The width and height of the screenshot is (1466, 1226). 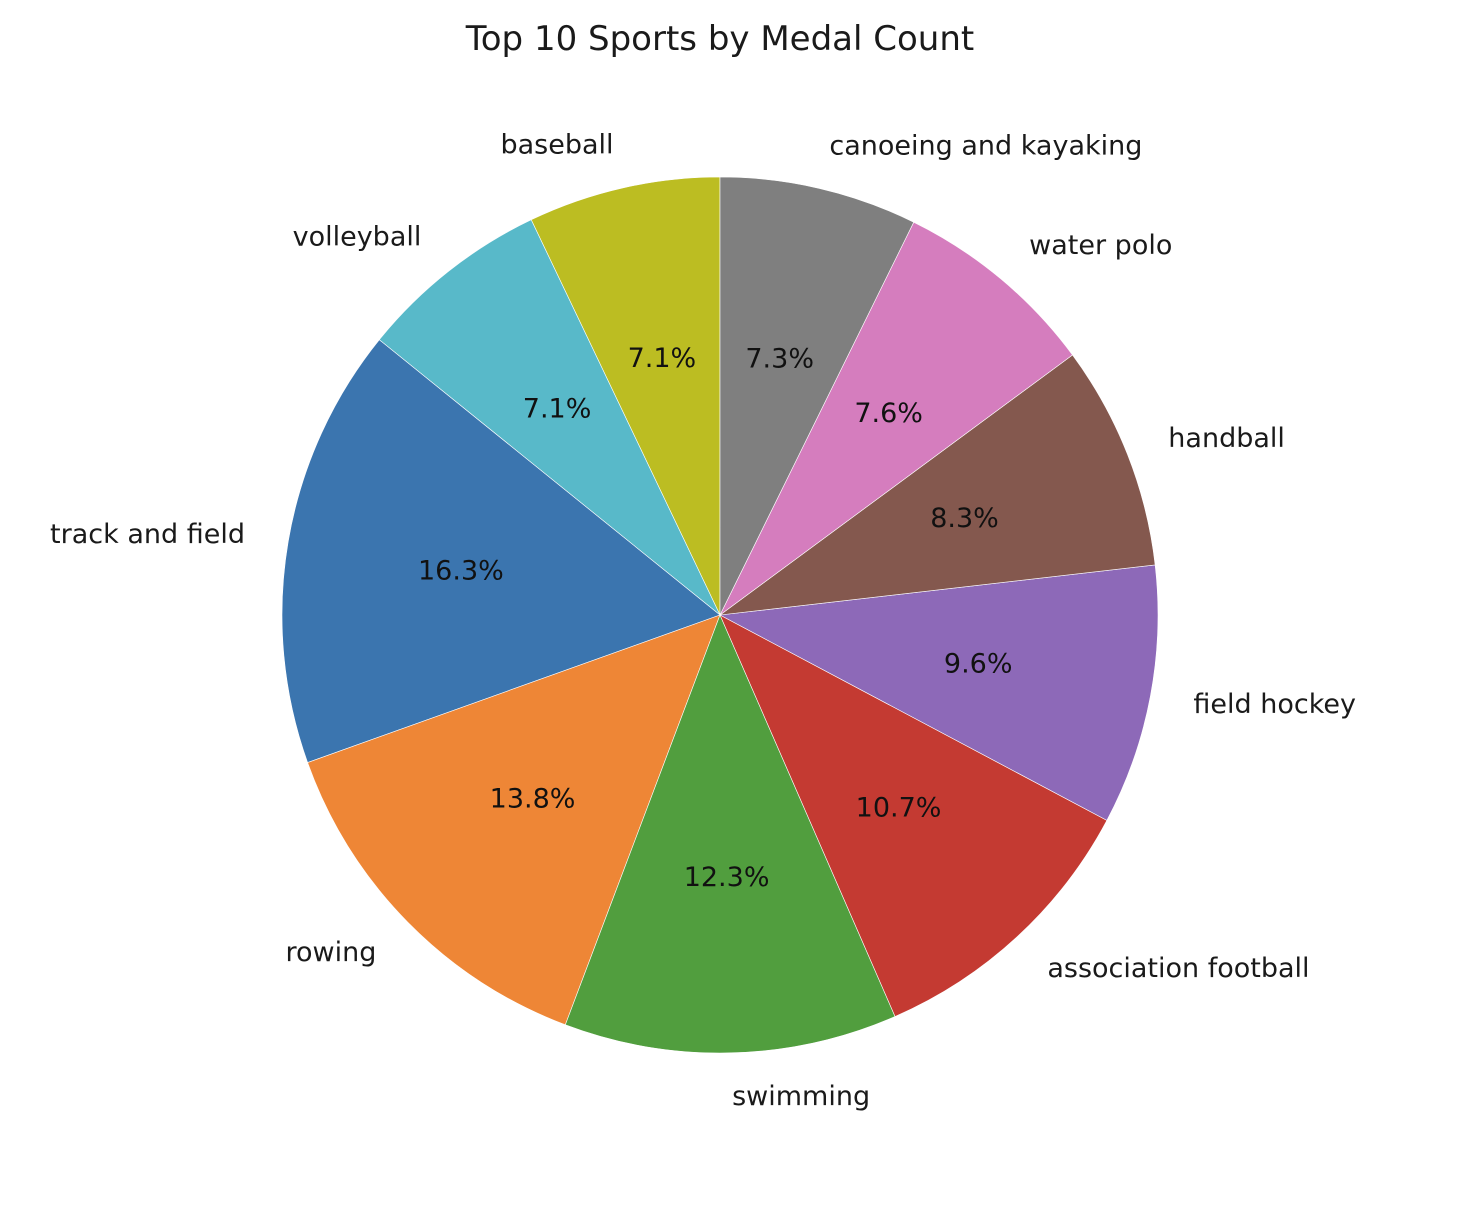 What do you see at coordinates (461, 571) in the screenshot?
I see `pie-percent-label-track-and-field: 16.3%` at bounding box center [461, 571].